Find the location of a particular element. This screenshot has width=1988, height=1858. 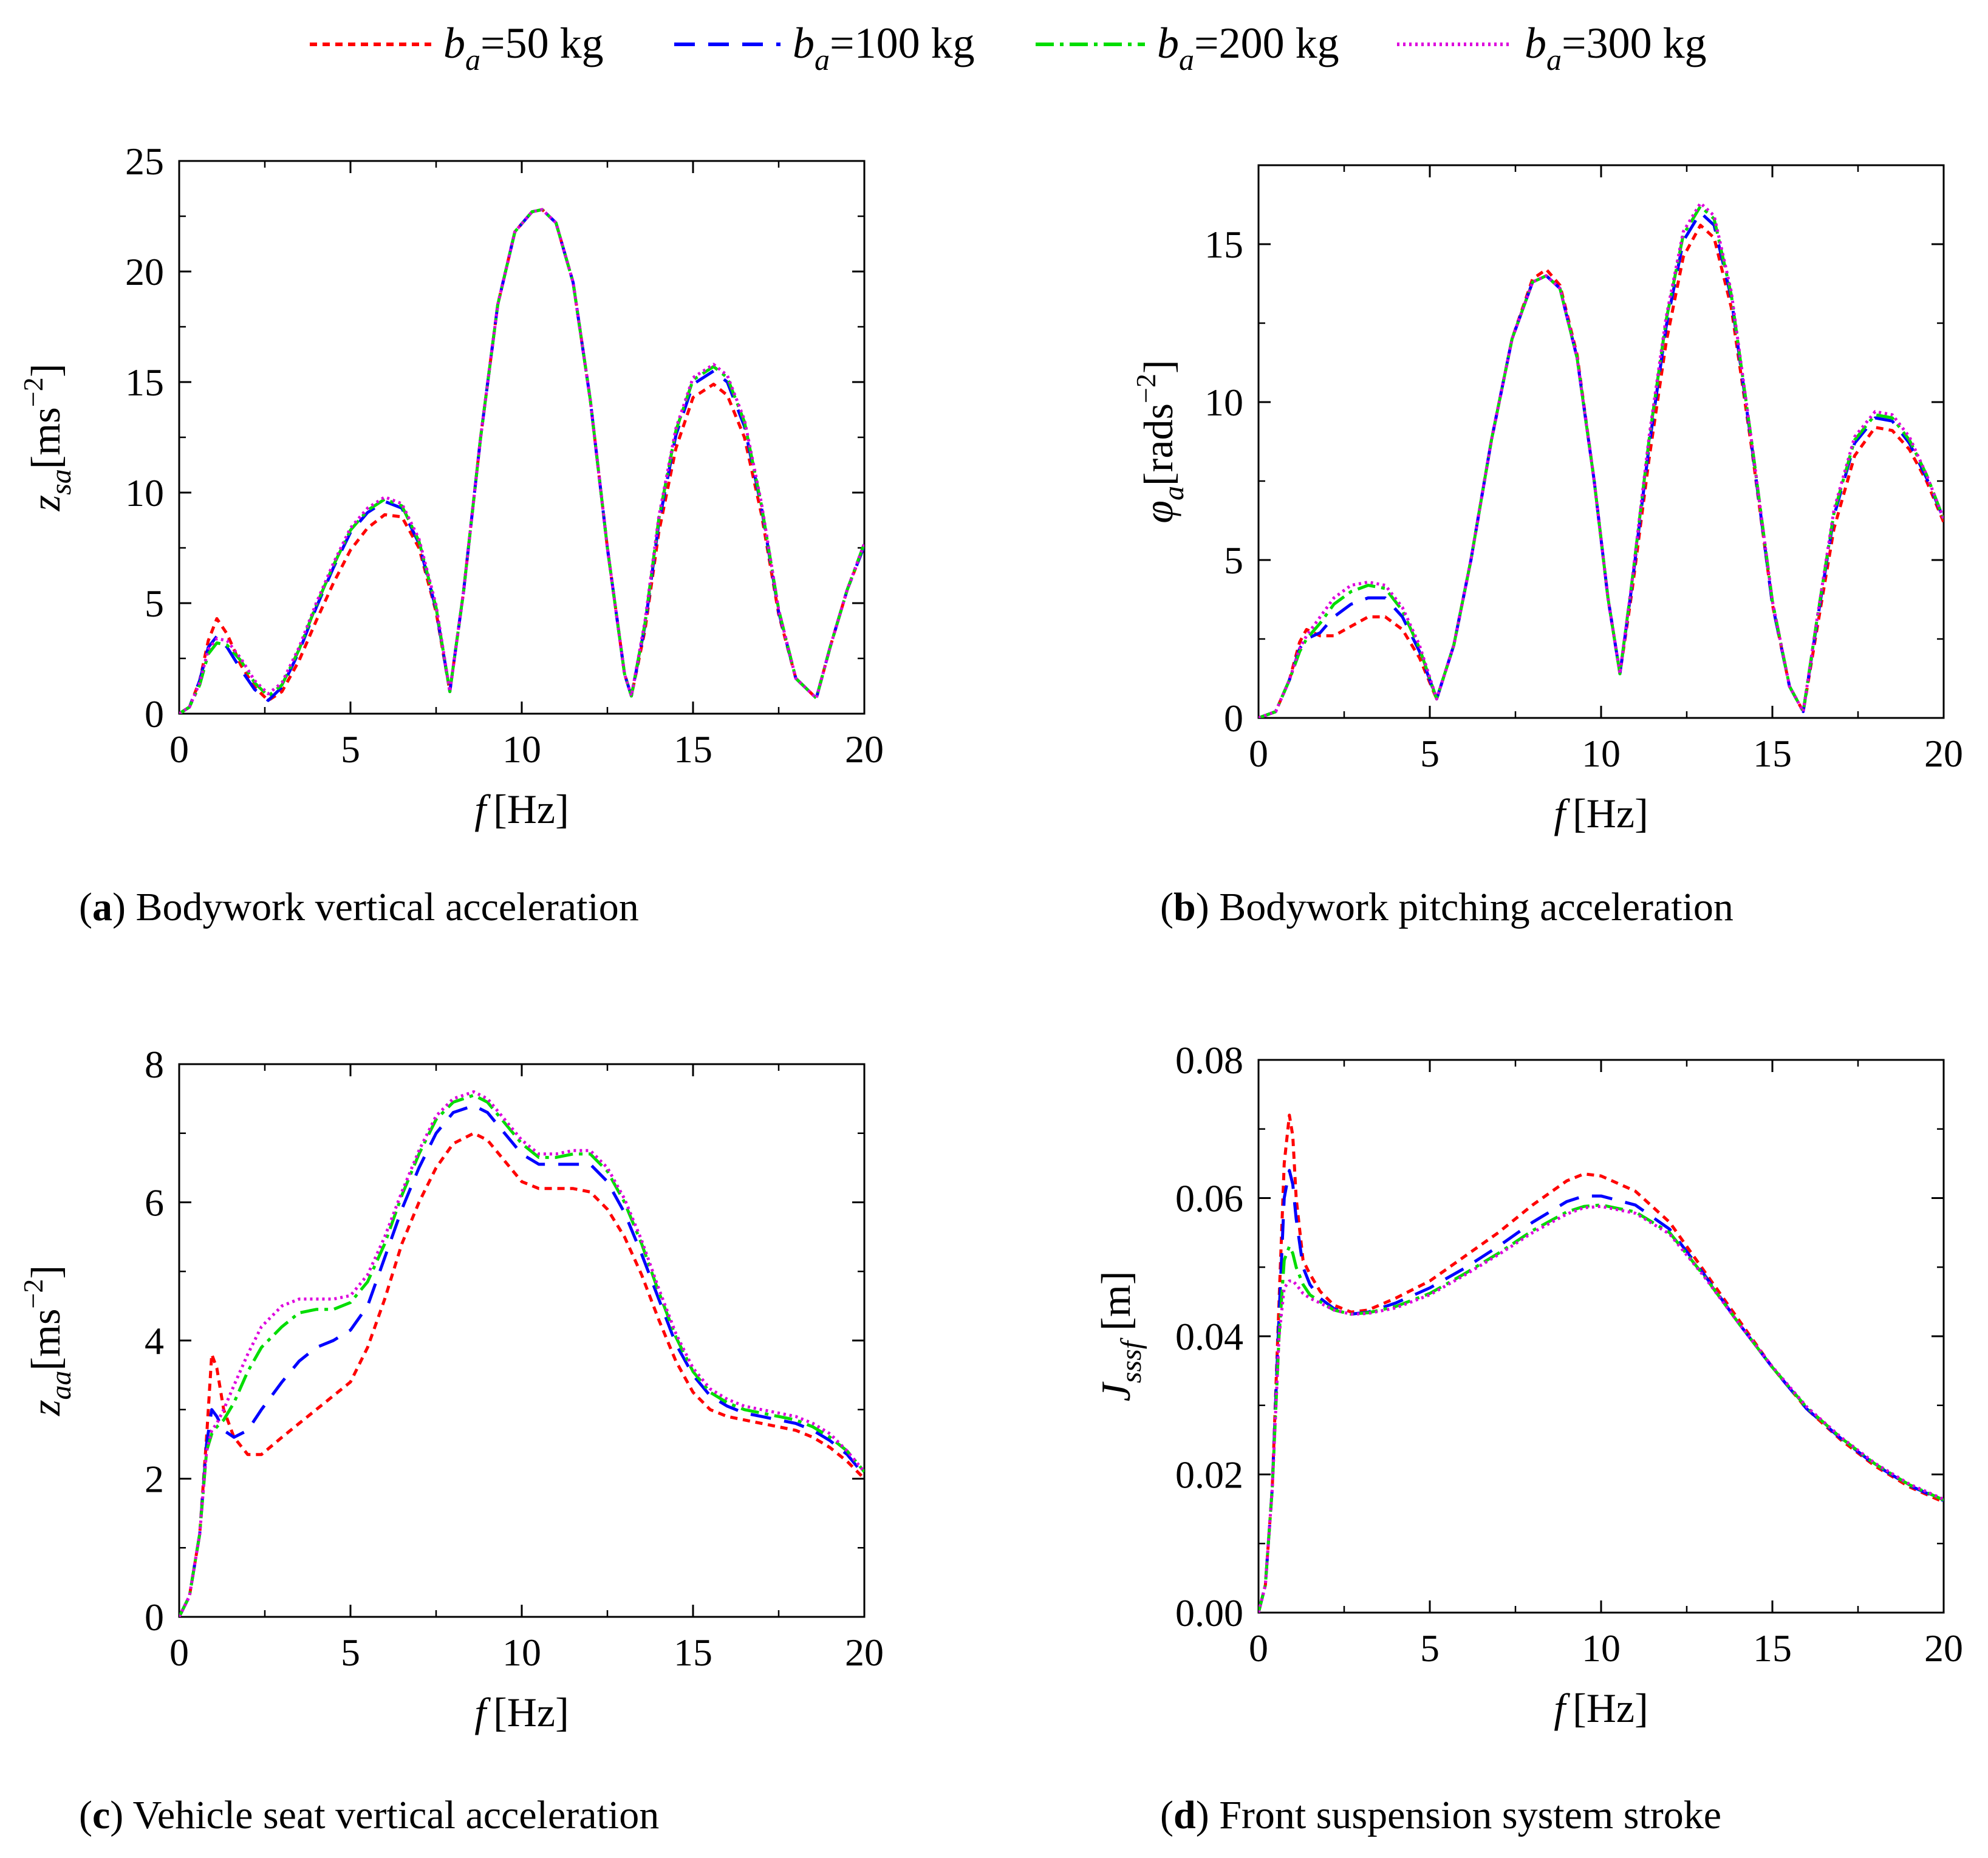

y-tick-label: 8 is located at coordinates (154, 1064).